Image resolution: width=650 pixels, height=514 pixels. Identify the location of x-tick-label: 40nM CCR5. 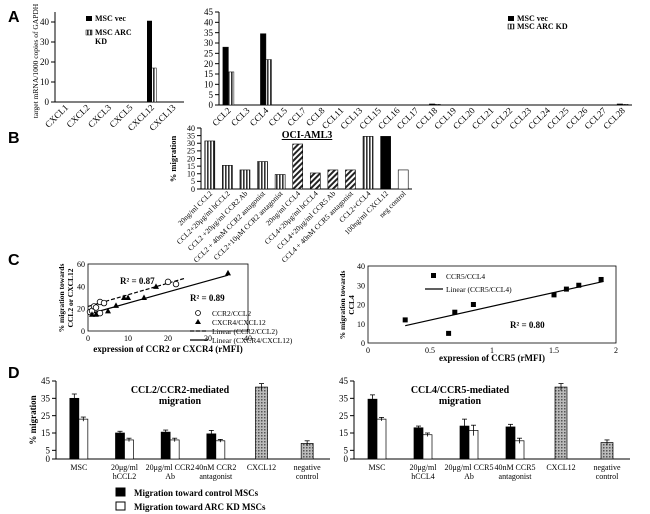
(514, 467).